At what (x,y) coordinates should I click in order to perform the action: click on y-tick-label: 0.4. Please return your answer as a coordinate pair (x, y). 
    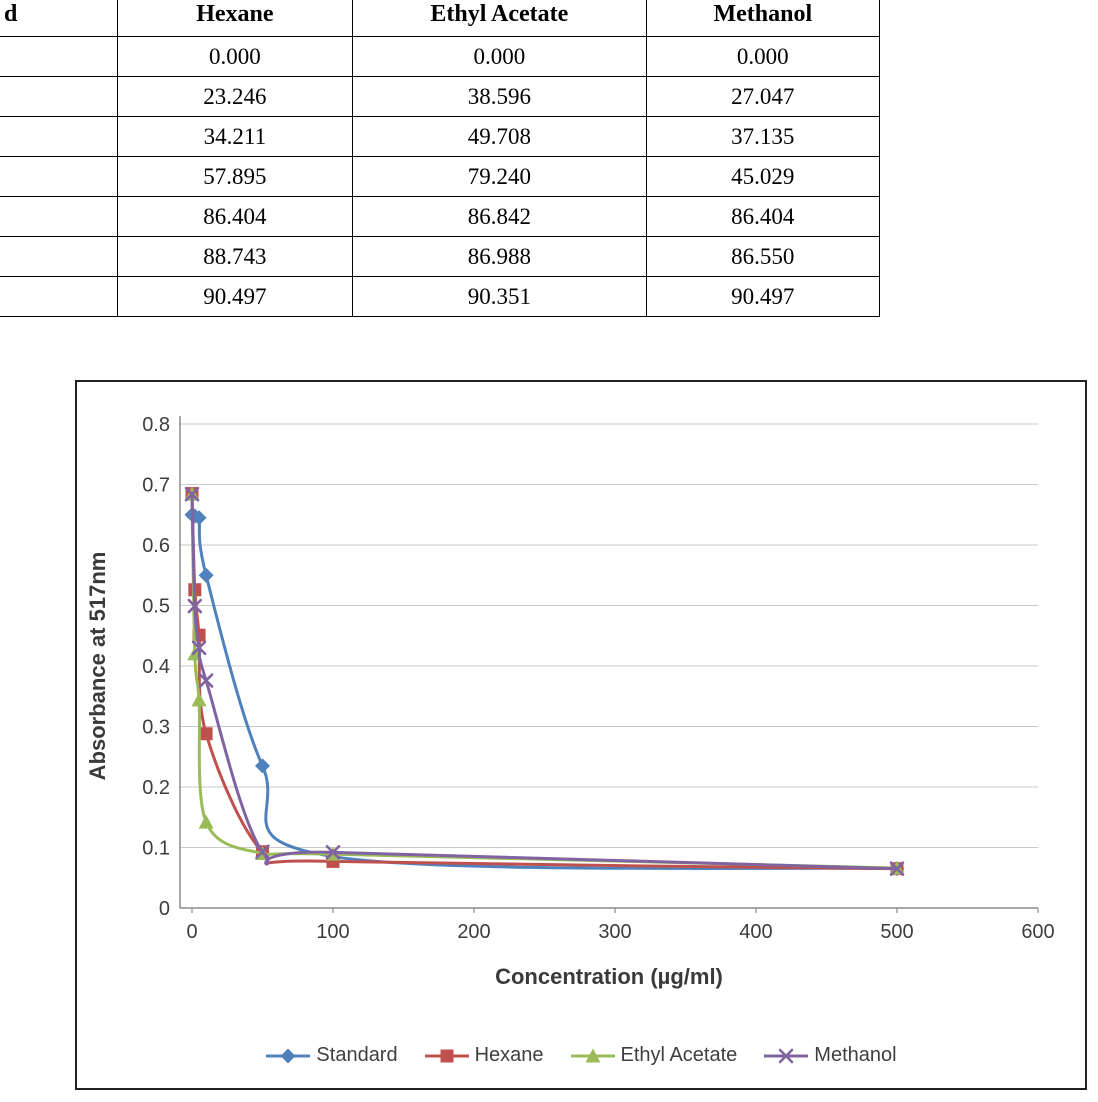
    Looking at the image, I should click on (156, 667).